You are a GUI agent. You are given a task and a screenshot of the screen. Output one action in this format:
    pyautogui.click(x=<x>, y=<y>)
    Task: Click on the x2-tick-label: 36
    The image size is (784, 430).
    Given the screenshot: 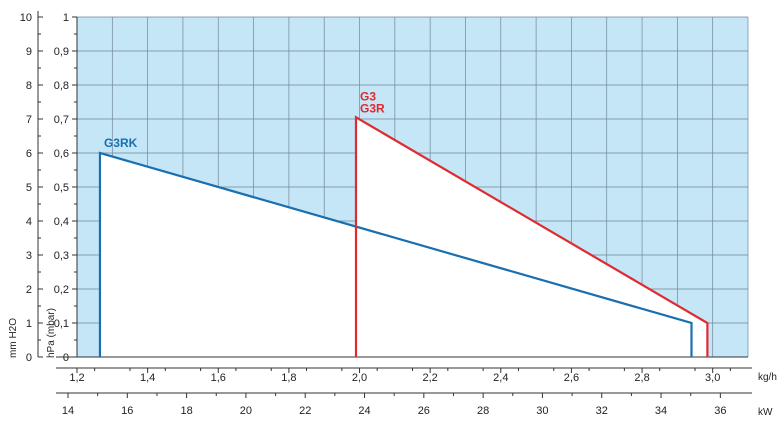 What is the action you would take?
    pyautogui.click(x=720, y=411)
    